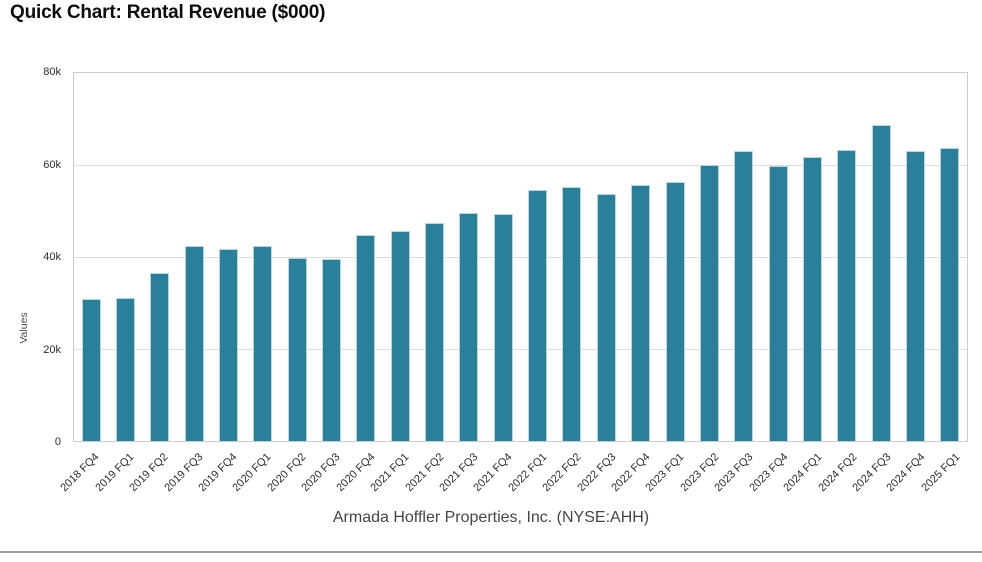 The width and height of the screenshot is (982, 562). Describe the element at coordinates (520, 349) in the screenshot. I see `gridline-20k` at that location.